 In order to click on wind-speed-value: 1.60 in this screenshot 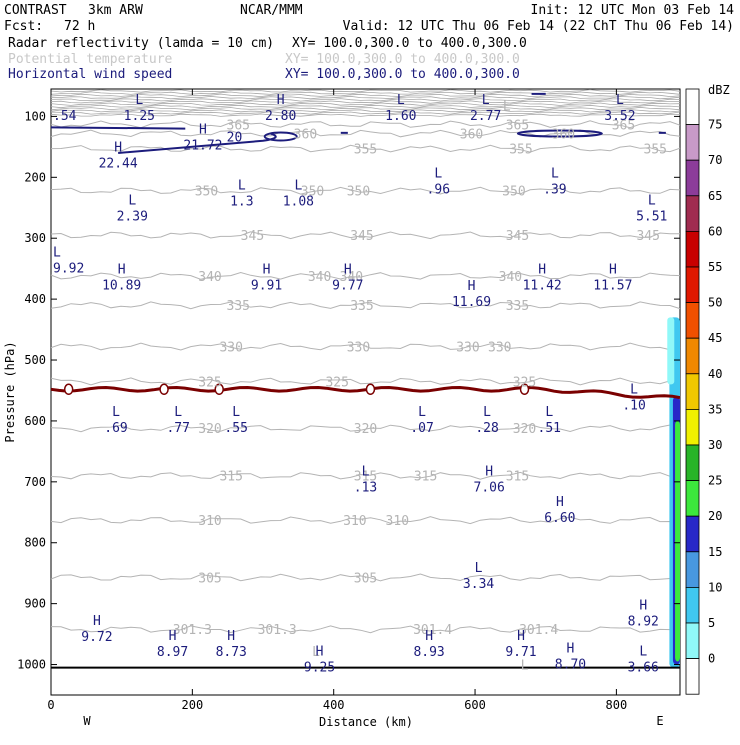, I will do `click(400, 116)`.